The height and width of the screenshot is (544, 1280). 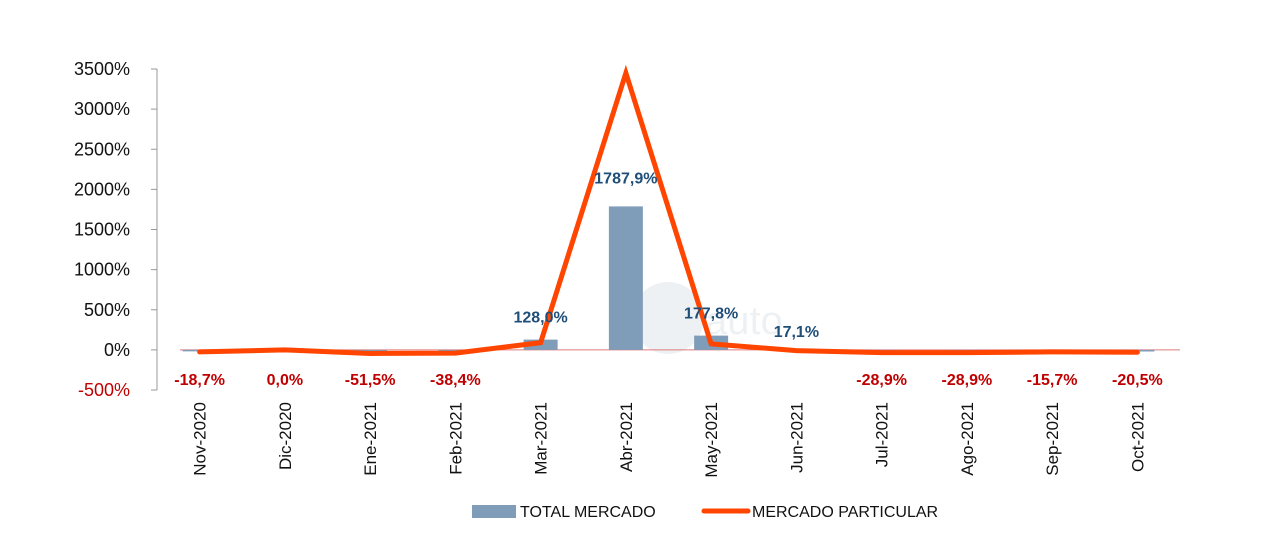 What do you see at coordinates (967, 439) in the screenshot?
I see `x-tick-label: Ago-2021` at bounding box center [967, 439].